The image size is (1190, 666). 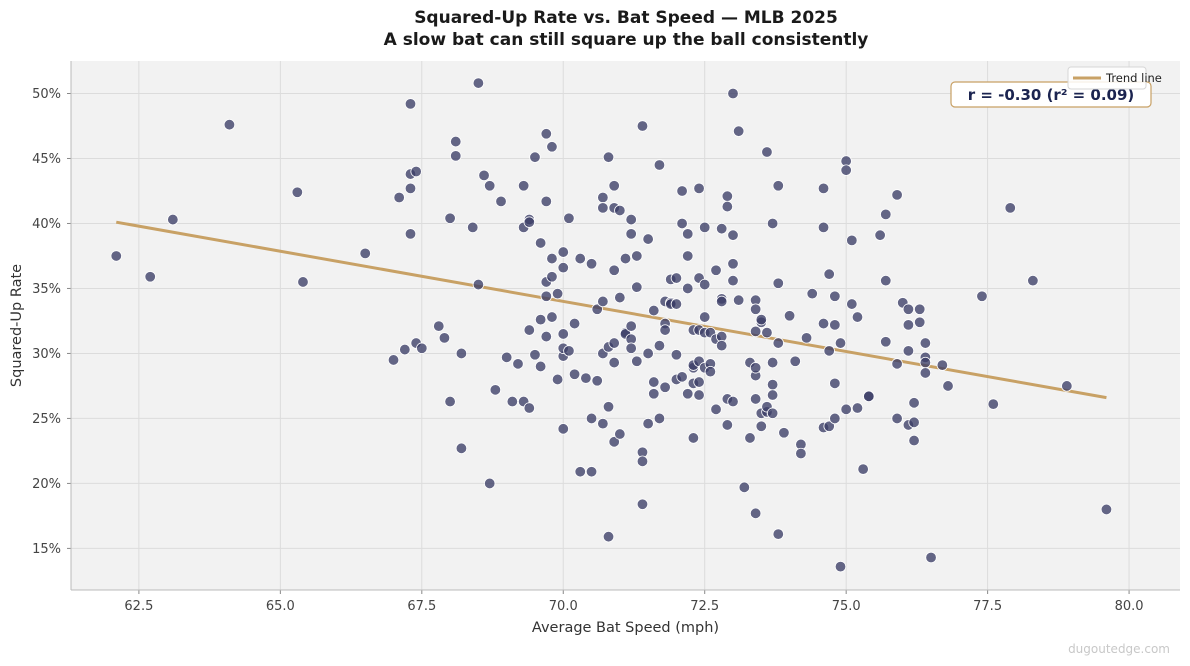 I want to click on x-tick-label: 67.5, so click(x=421, y=606).